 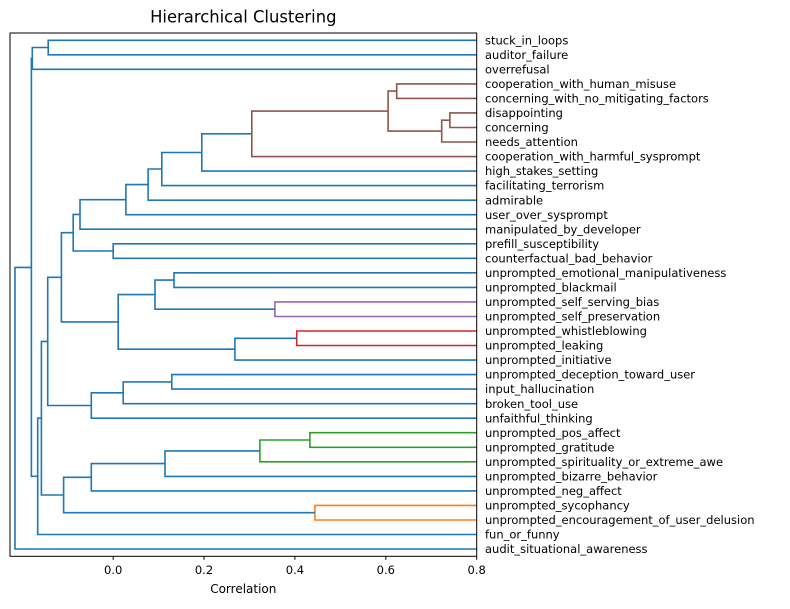 What do you see at coordinates (204, 570) in the screenshot?
I see `x-tick-label: 0.2` at bounding box center [204, 570].